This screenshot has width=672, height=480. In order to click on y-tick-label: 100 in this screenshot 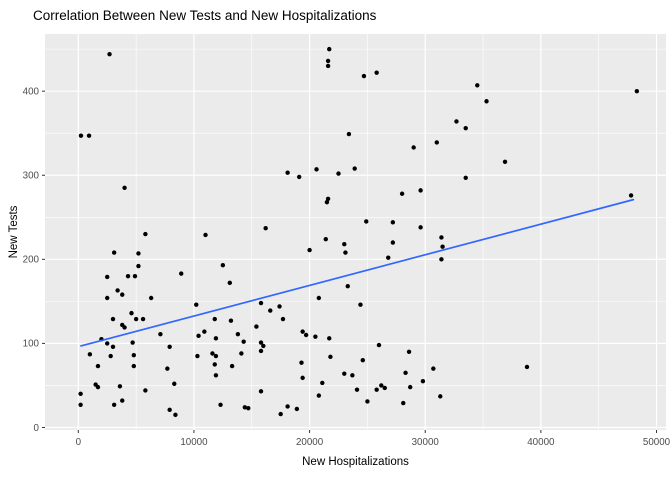, I will do `click(31, 344)`.